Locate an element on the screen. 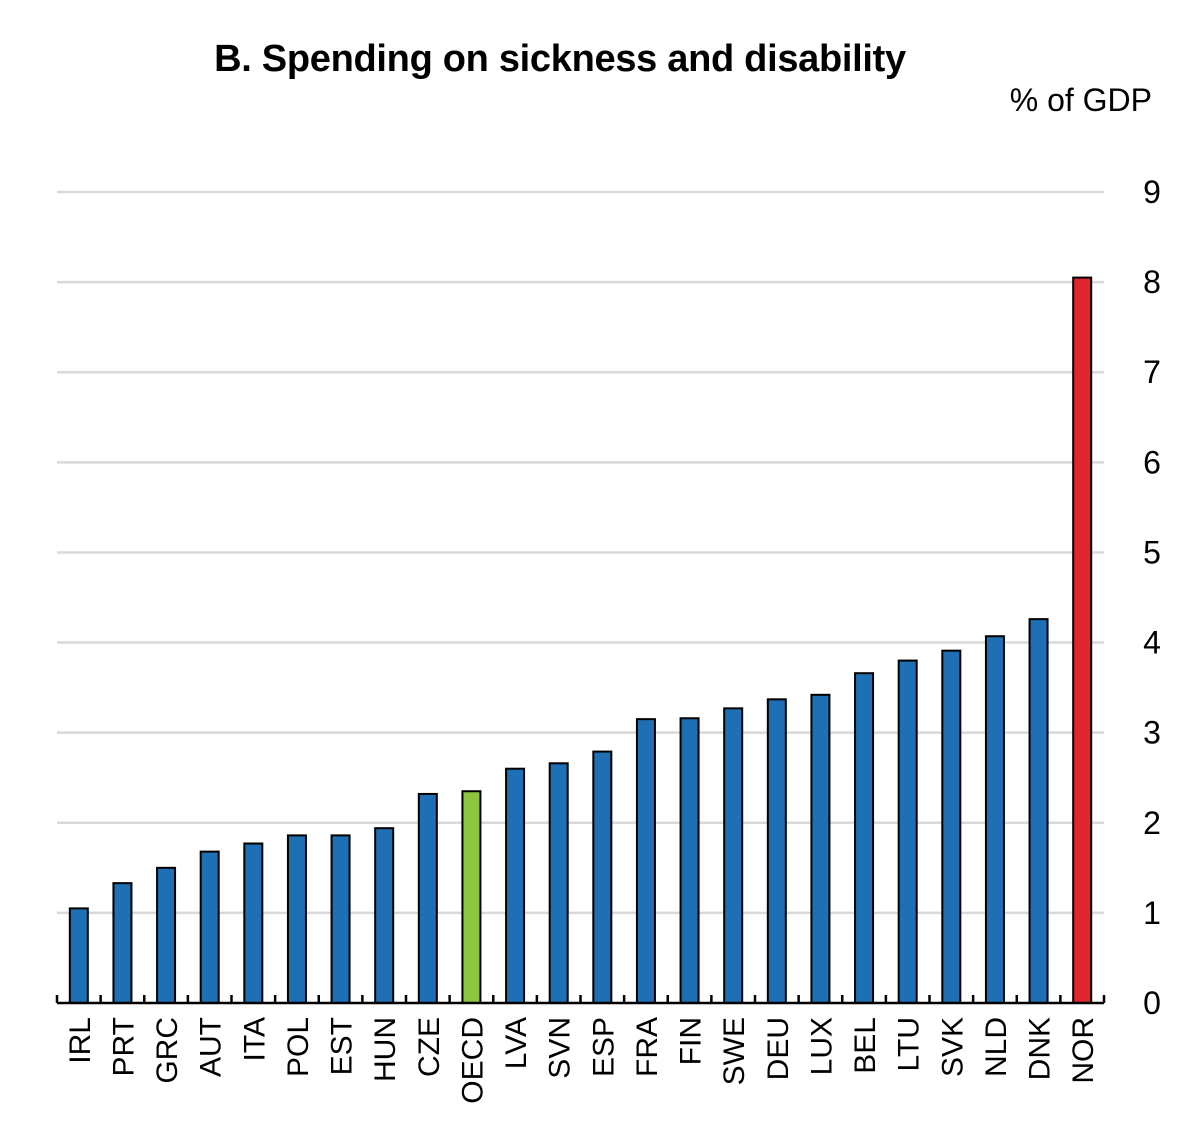  x-tick-label: SVK is located at coordinates (952, 1047).